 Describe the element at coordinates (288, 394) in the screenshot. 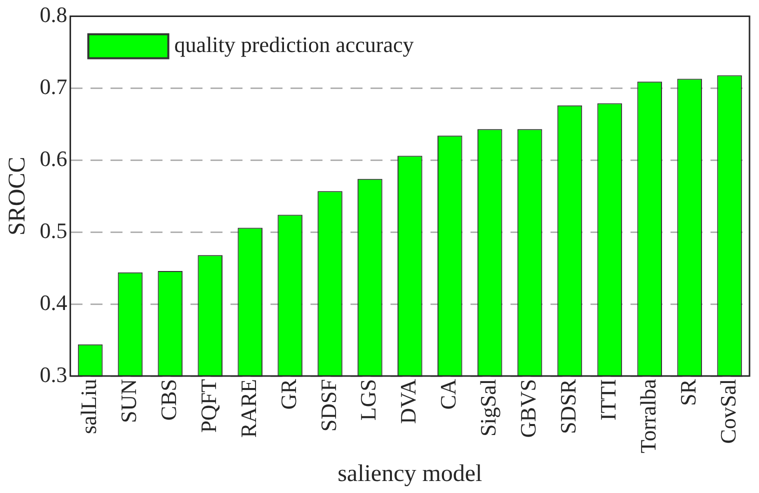

I see `x-tick-label: GR` at that location.